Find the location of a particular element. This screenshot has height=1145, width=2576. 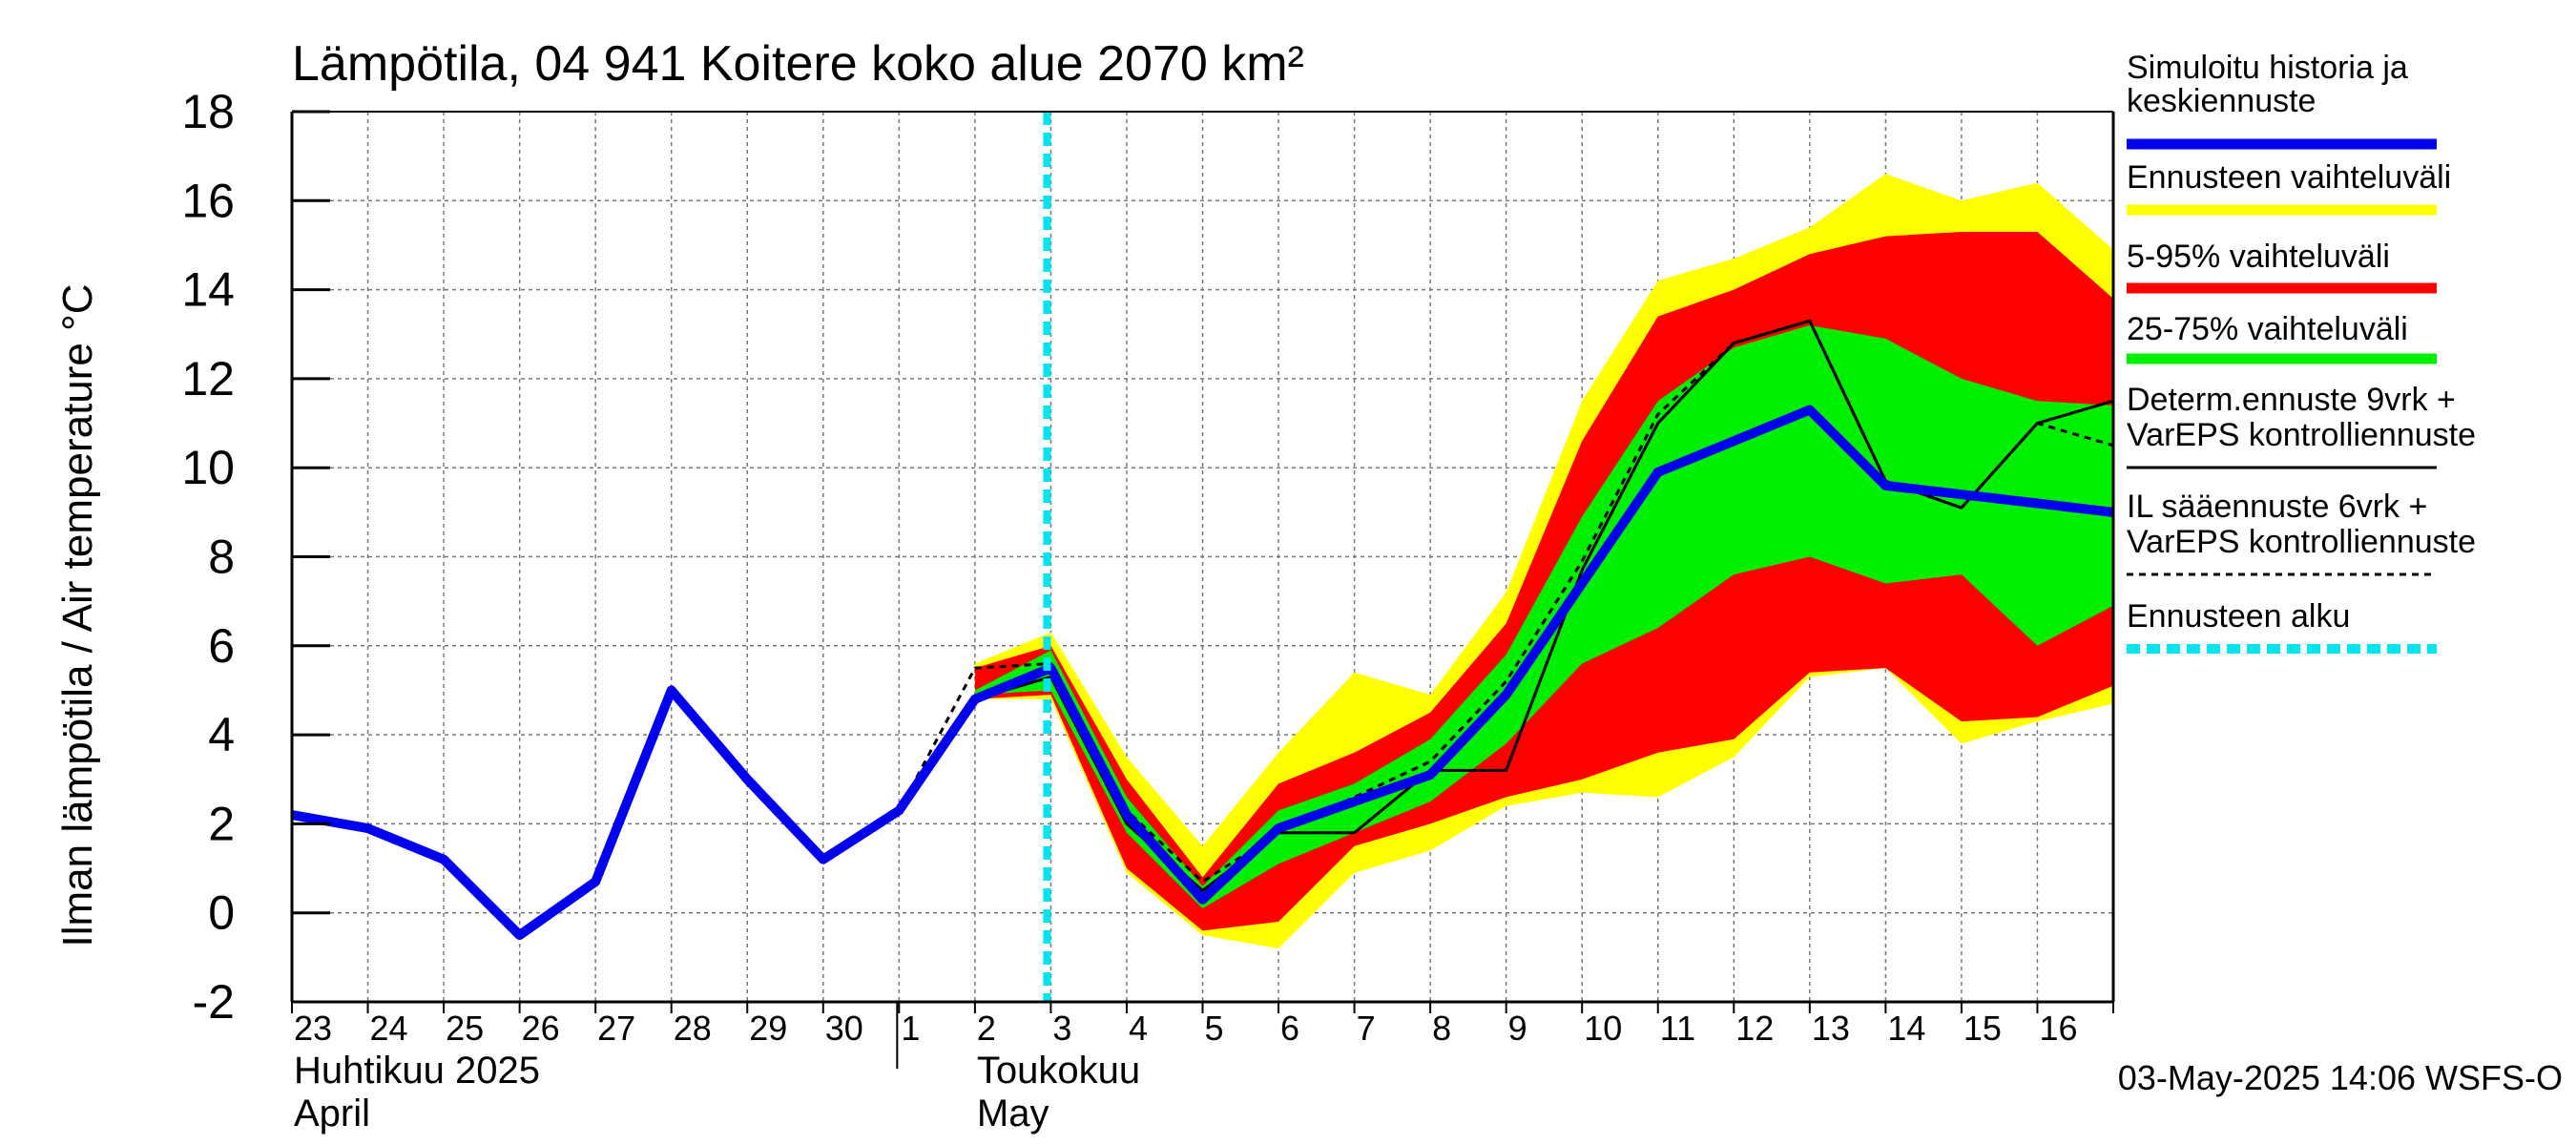

x-tick-label: 1 is located at coordinates (910, 1029).